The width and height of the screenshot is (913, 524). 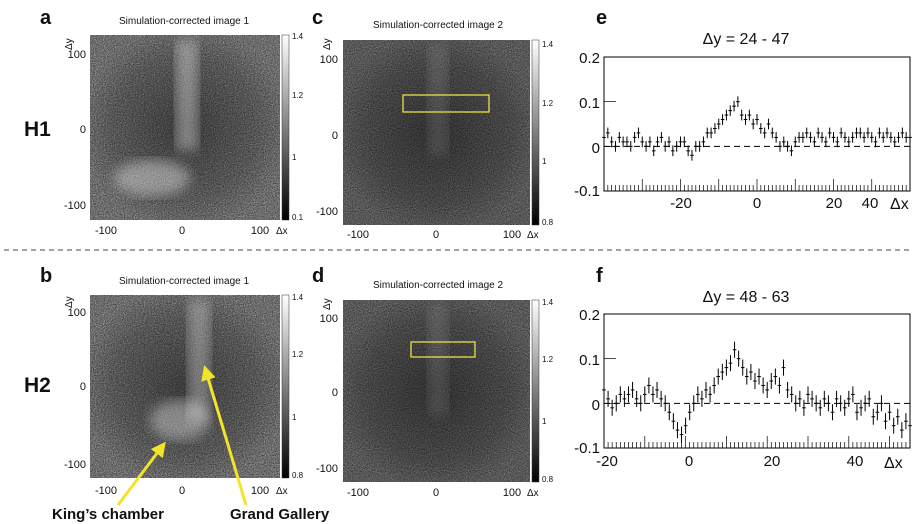 I want to click on grand-gallery-arrow, so click(x=224, y=435).